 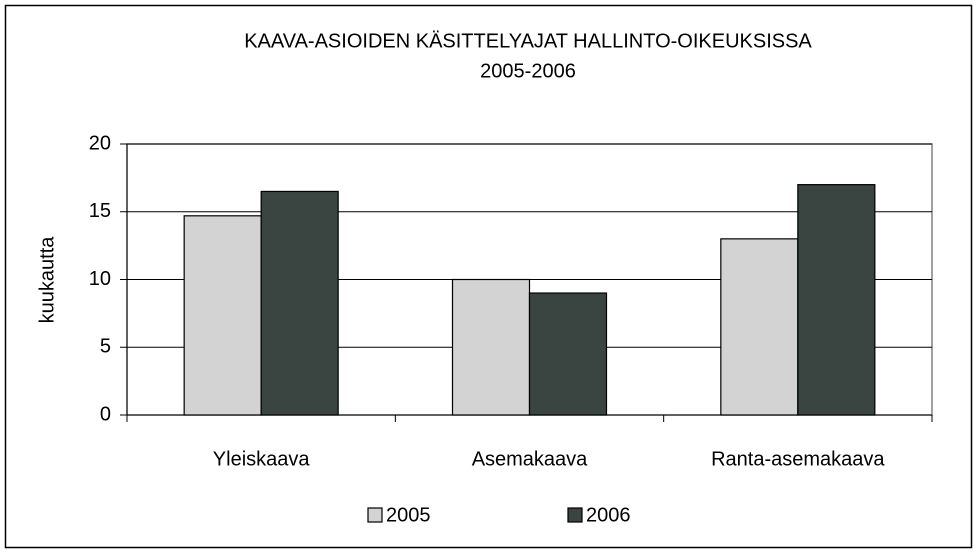 What do you see at coordinates (408, 515) in the screenshot?
I see `legend-label: 2005` at bounding box center [408, 515].